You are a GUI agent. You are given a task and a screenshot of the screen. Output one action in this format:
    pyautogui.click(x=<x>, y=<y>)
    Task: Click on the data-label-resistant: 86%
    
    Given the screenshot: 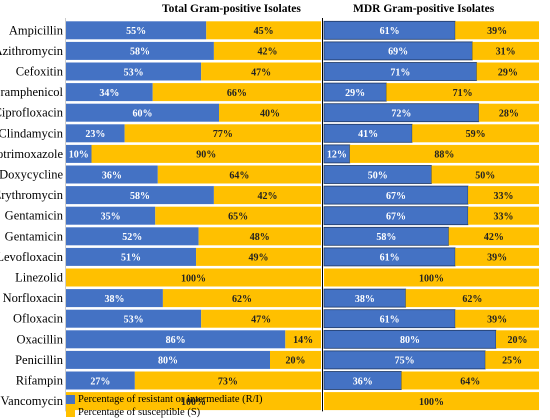 What is the action you would take?
    pyautogui.click(x=176, y=340)
    